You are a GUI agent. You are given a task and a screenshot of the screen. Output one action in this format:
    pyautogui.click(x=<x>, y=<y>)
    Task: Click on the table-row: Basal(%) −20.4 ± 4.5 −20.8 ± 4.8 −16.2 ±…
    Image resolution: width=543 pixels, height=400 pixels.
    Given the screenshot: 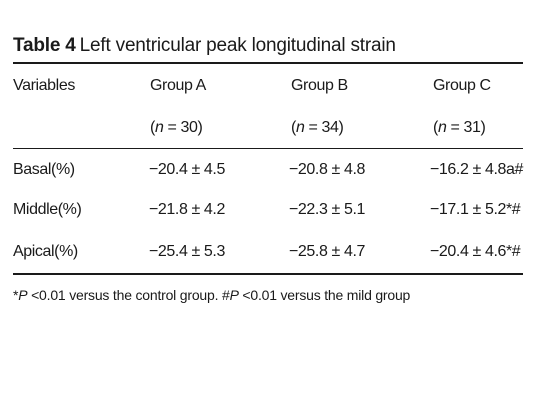 What is the action you would take?
    pyautogui.click(x=268, y=169)
    